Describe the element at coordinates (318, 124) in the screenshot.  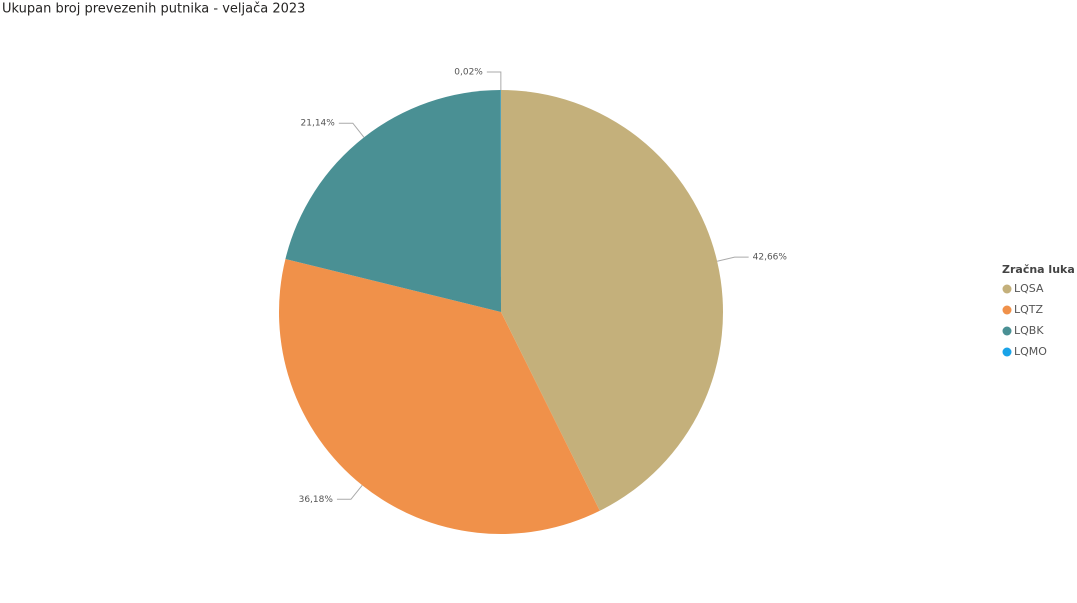
I see `value-label: 21,14%` at that location.